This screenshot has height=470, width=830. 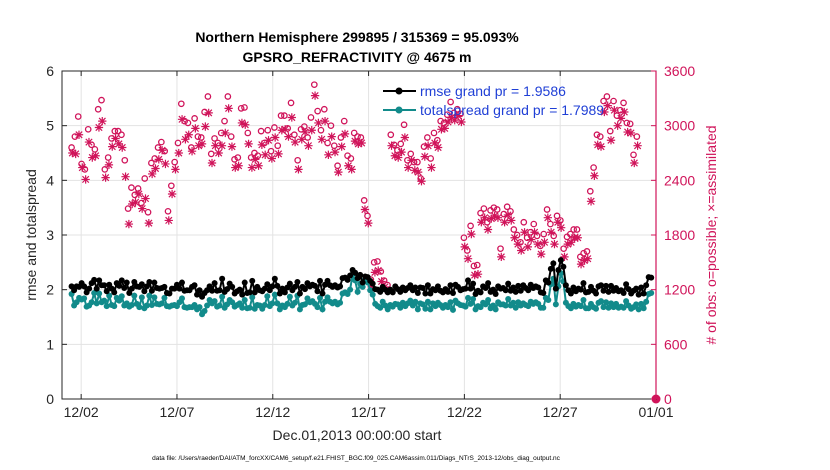 I want to click on y-right-tick-label: 1800, so click(x=679, y=235).